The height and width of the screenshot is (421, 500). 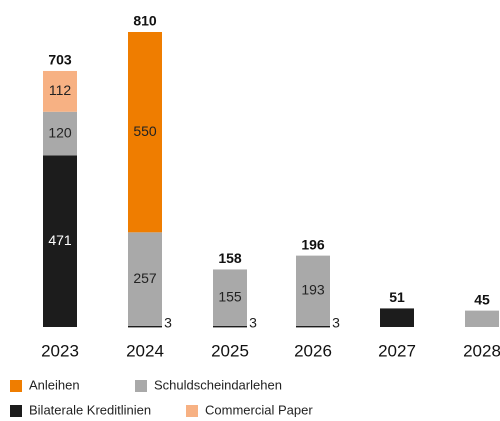 I want to click on segment-label: 257, so click(x=145, y=278).